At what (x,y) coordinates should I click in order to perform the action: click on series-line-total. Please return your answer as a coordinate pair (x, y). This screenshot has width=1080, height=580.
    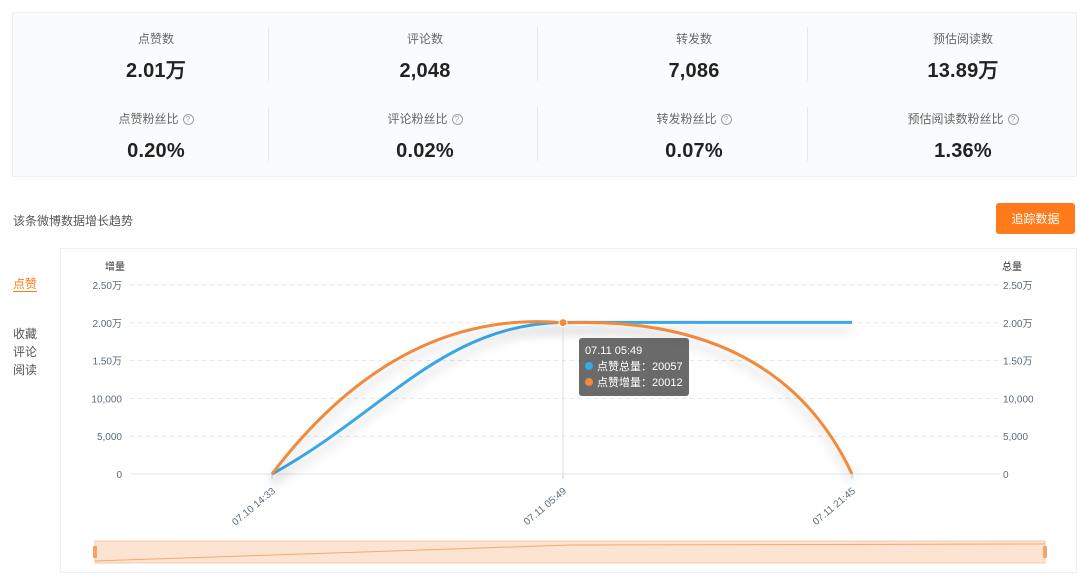
    Looking at the image, I should click on (561, 398).